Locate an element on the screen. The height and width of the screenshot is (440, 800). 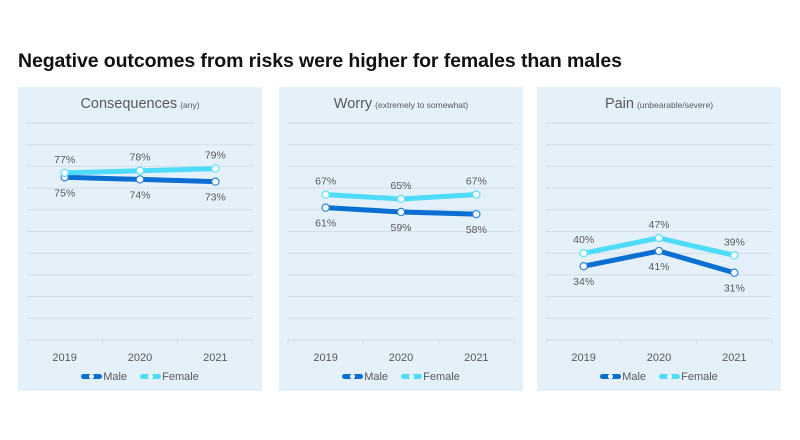
data-label-female: 77% is located at coordinates (64, 160).